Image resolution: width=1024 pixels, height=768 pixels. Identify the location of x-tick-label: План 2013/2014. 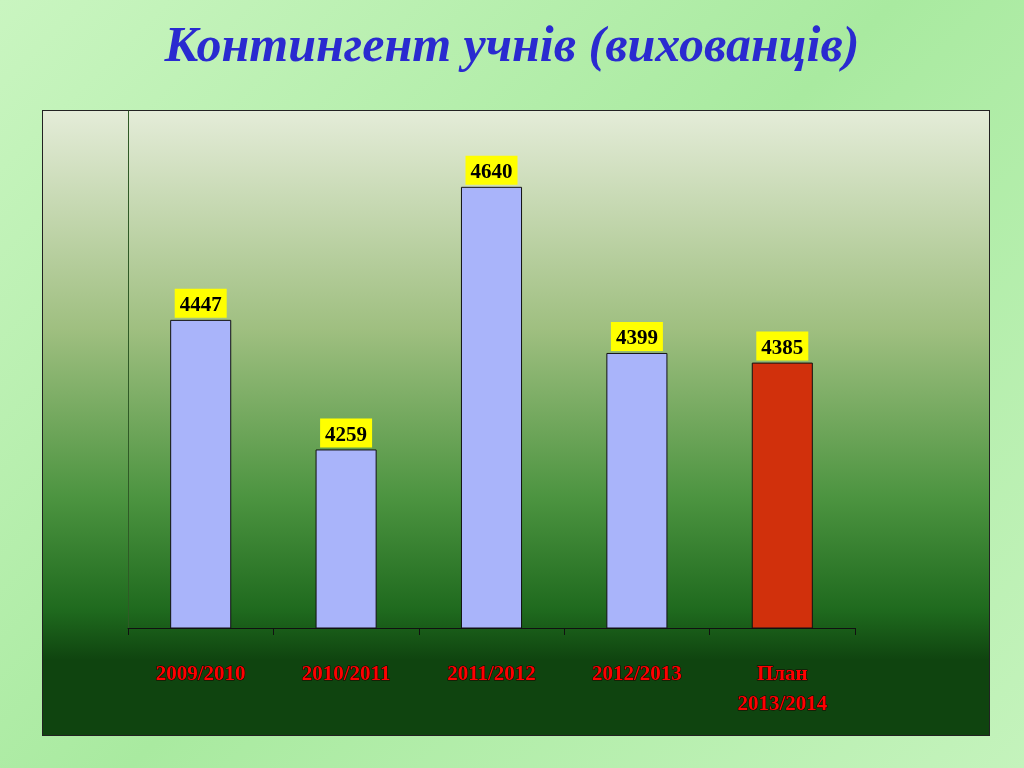
(782, 688).